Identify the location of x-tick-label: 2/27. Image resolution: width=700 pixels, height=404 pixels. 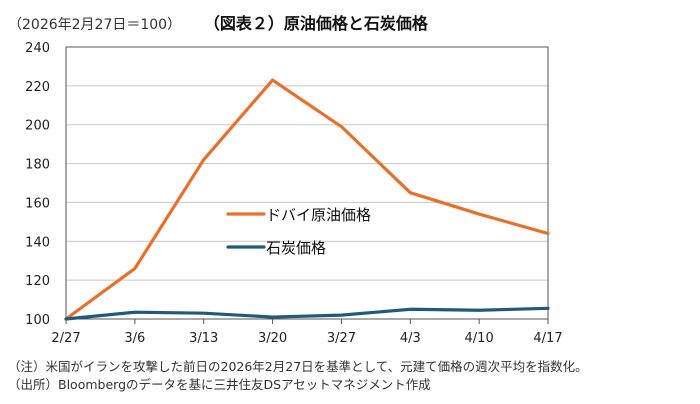
(65, 338).